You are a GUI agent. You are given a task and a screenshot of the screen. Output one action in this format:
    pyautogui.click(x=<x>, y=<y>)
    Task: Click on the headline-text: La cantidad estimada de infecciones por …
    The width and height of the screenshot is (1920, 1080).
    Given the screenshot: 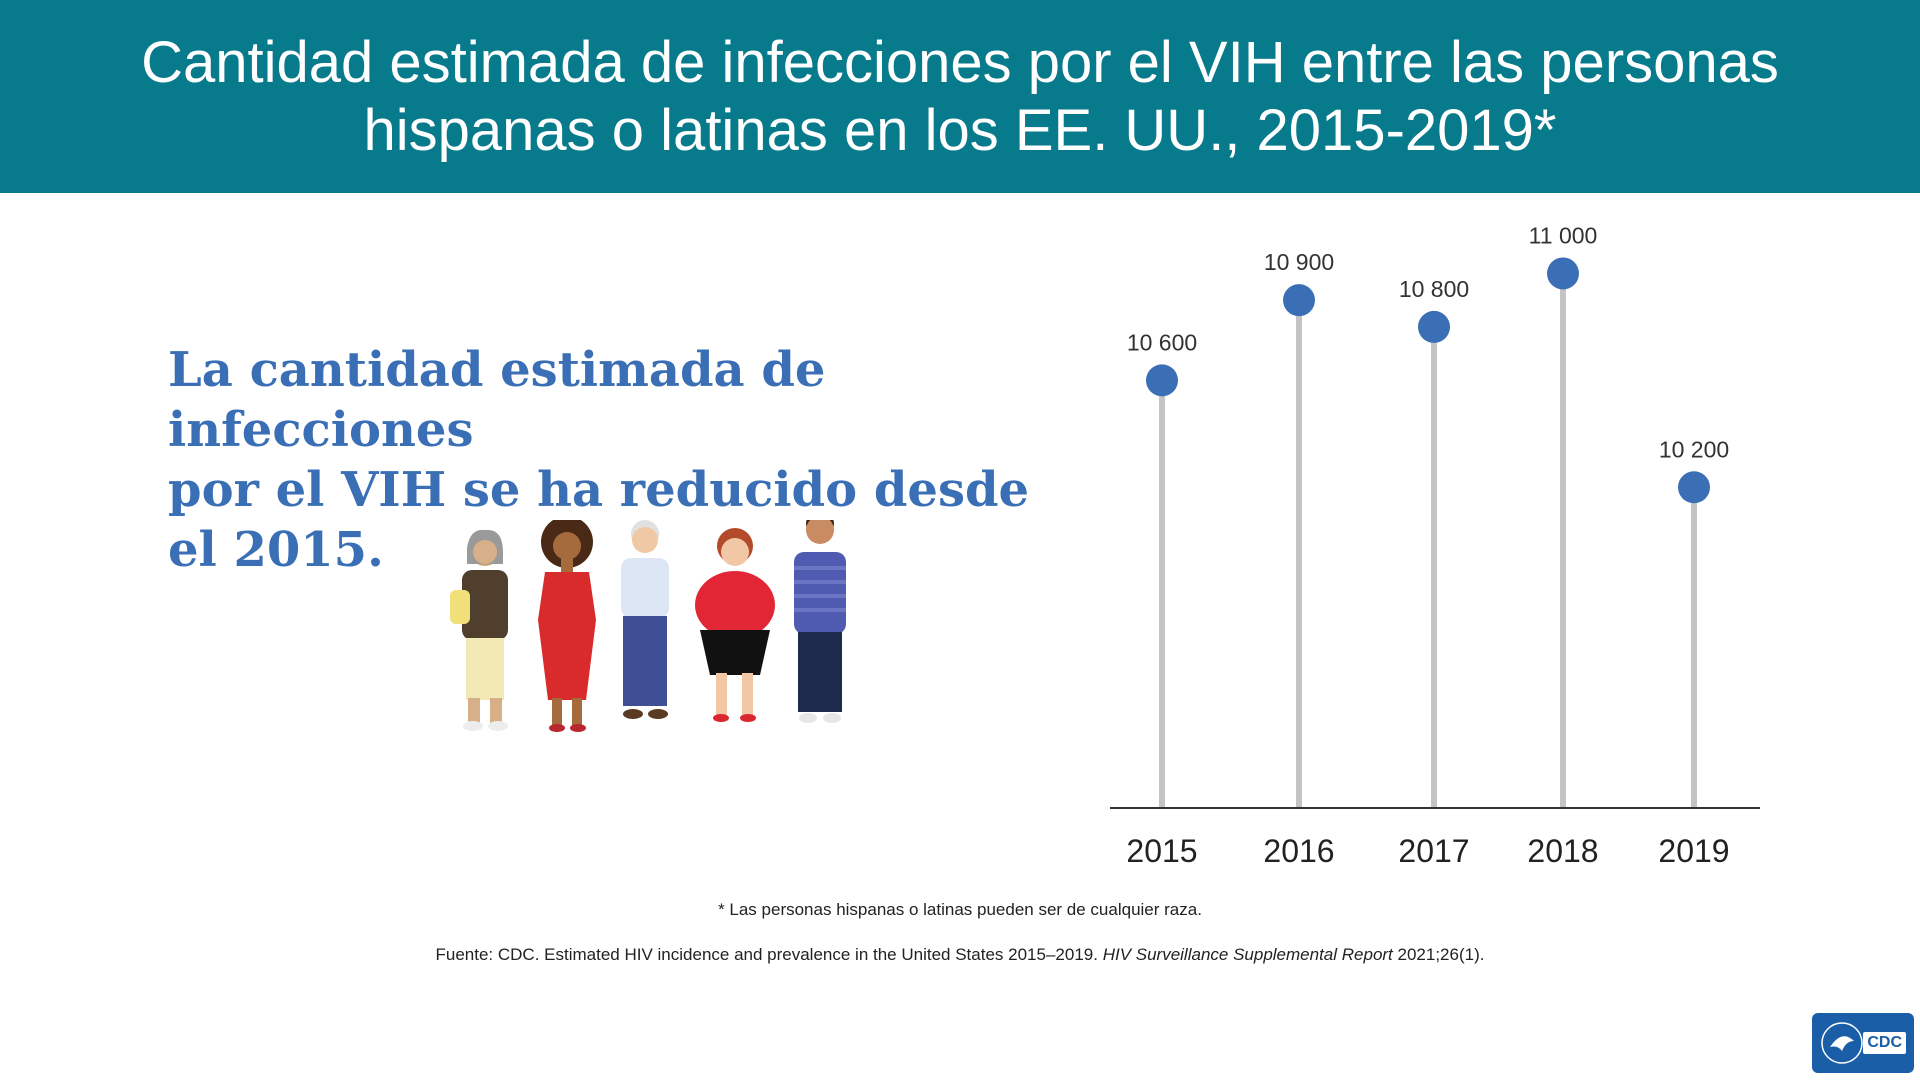 What is the action you would take?
    pyautogui.click(x=599, y=460)
    